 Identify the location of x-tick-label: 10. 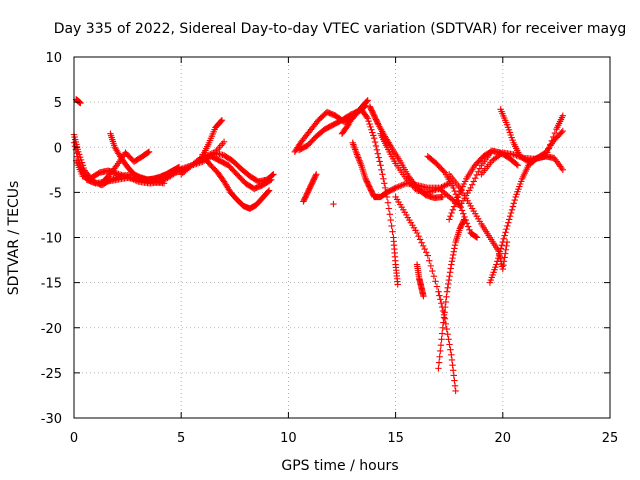
(288, 438).